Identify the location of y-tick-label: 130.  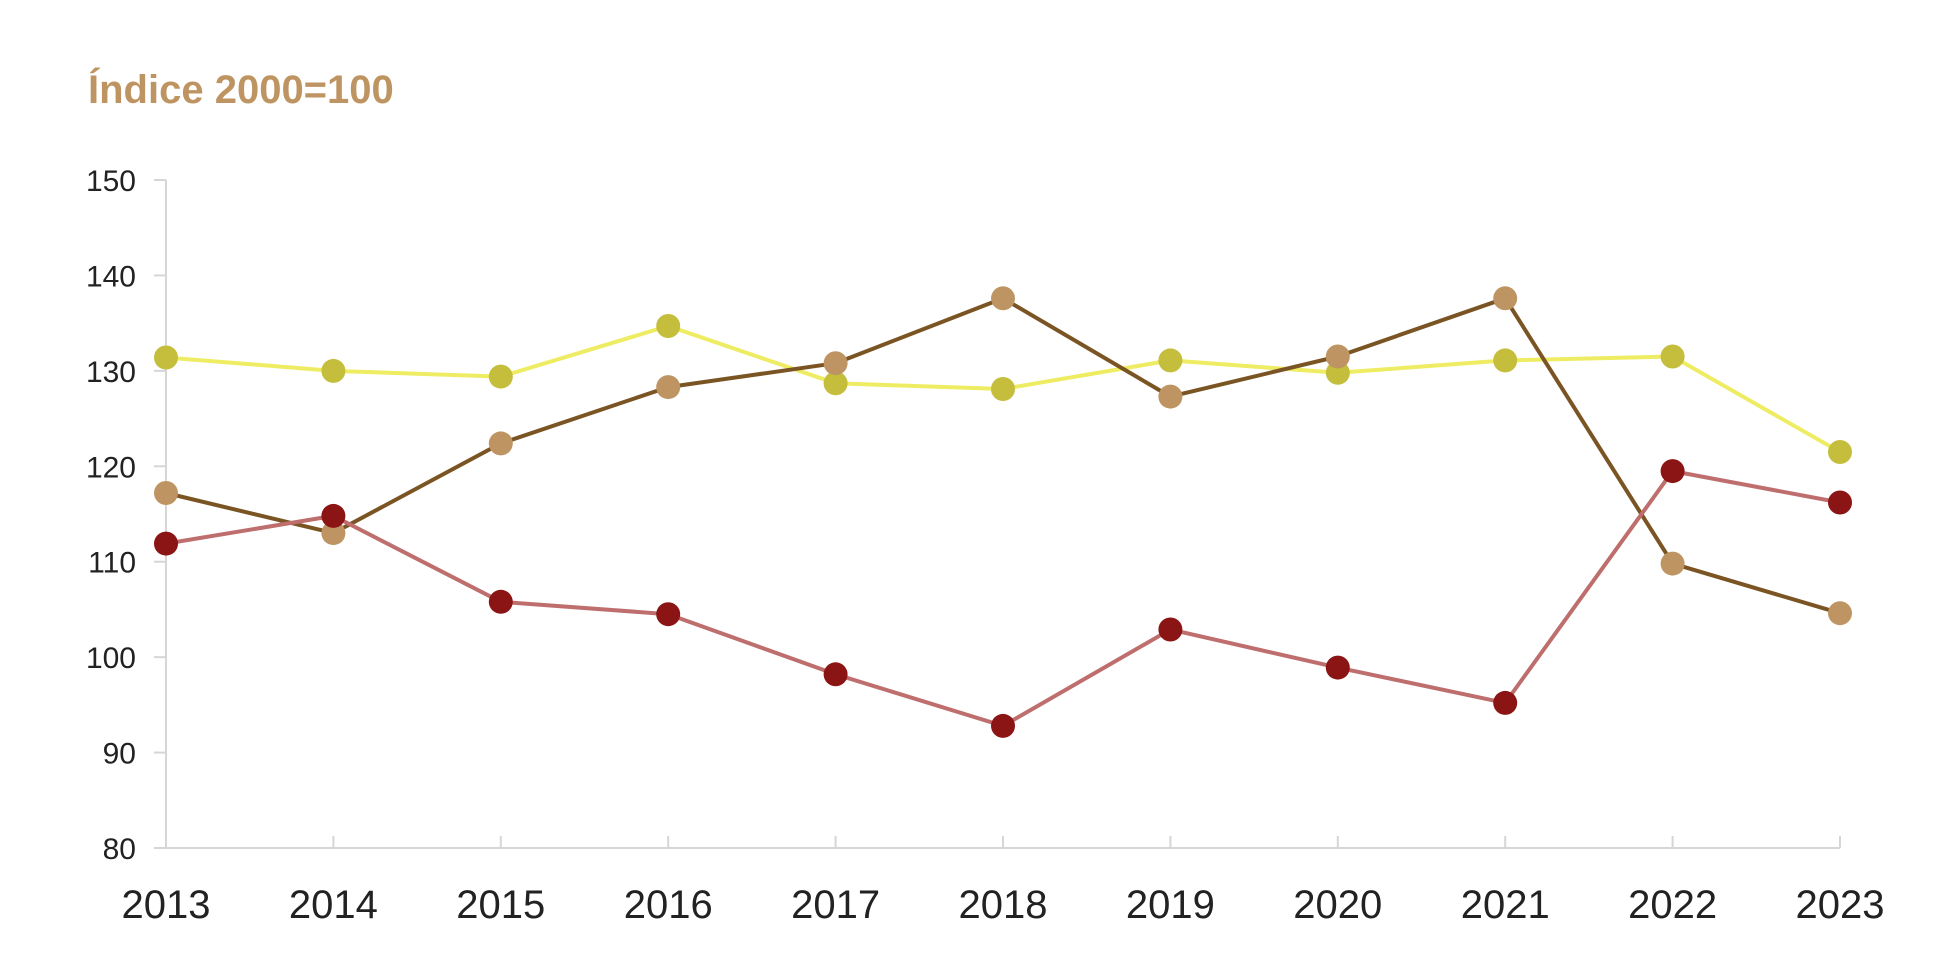
(111, 372).